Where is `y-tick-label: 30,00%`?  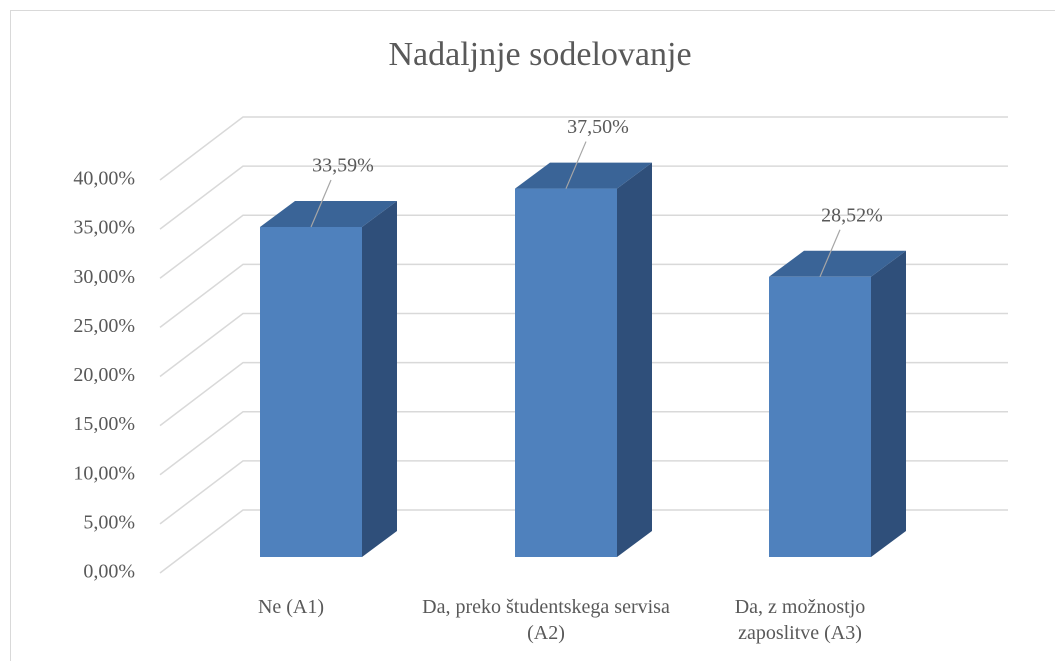
y-tick-label: 30,00% is located at coordinates (104, 277).